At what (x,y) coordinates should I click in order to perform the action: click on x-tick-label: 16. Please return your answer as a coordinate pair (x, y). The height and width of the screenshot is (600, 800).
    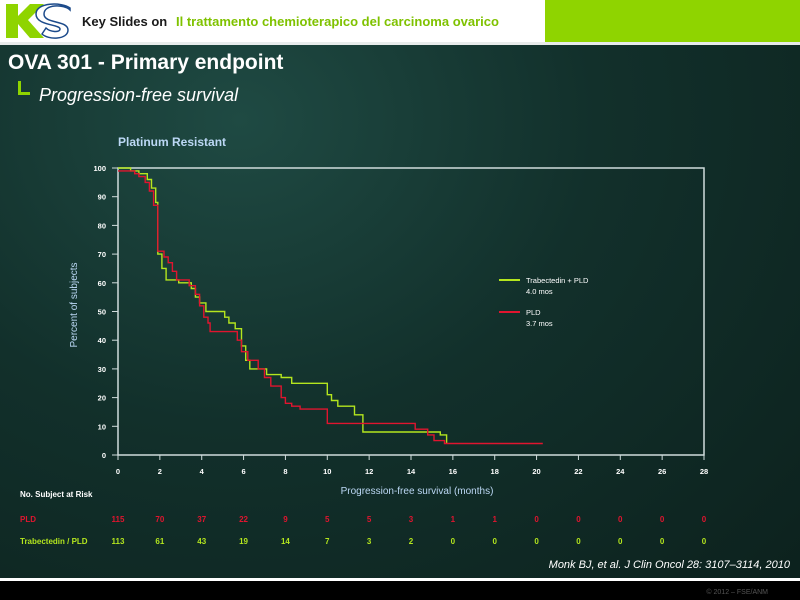
    Looking at the image, I should click on (453, 471).